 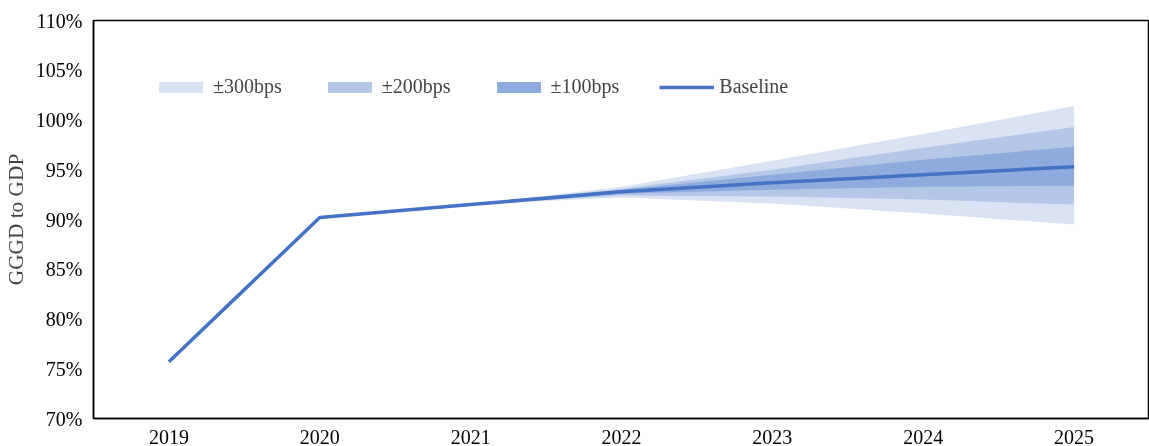 I want to click on y-axis-title: GGGD to GDP, so click(x=15, y=219).